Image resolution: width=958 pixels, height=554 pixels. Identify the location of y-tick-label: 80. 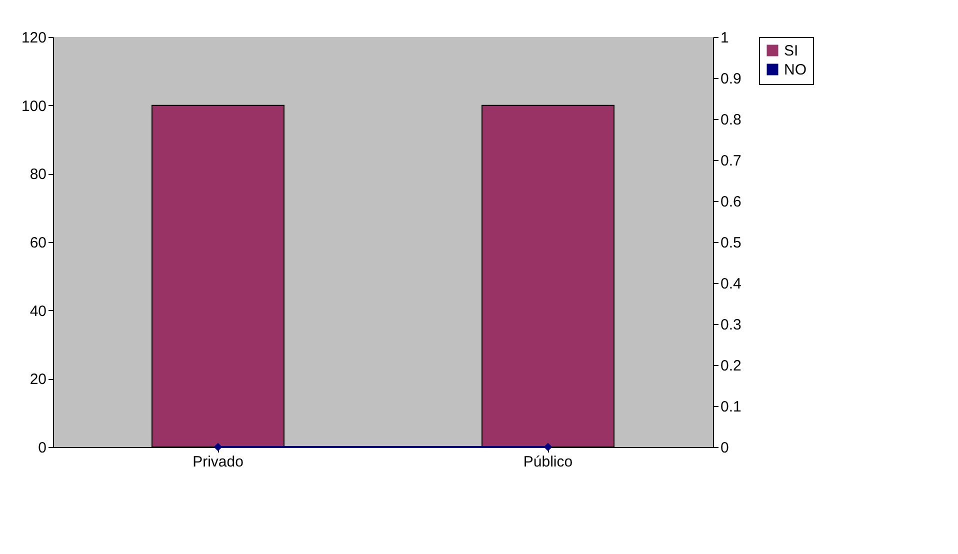
(38, 175).